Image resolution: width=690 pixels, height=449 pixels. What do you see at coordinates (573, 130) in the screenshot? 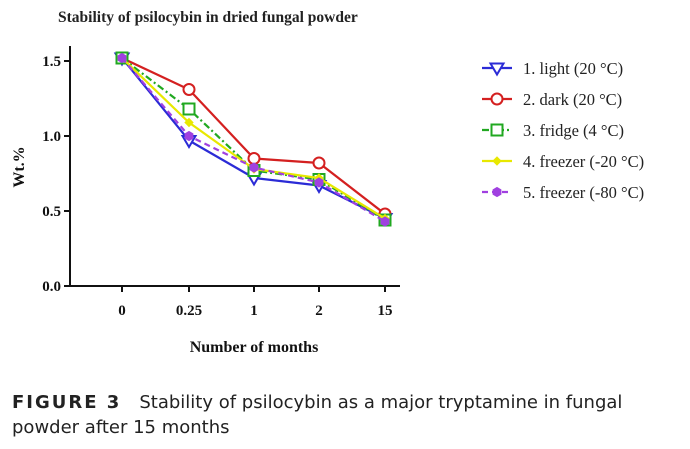
I see `legend-label: 3. fridge (4 °C)` at bounding box center [573, 130].